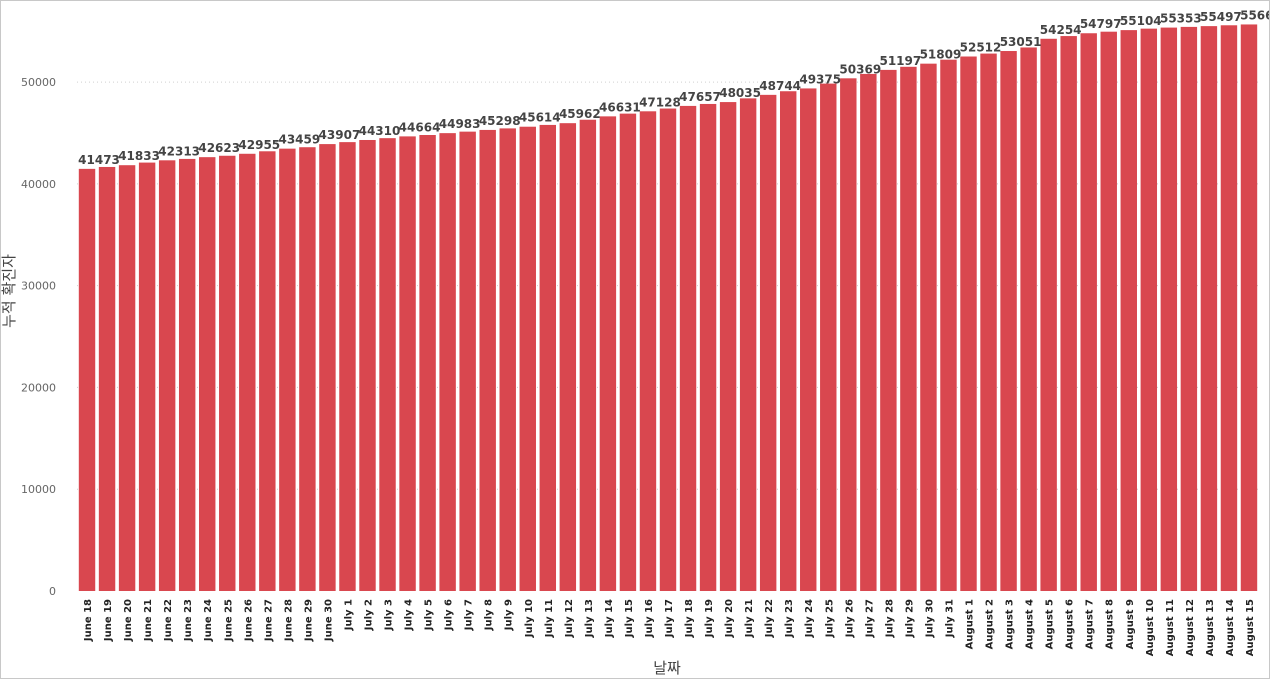 This screenshot has height=679, width=1270. What do you see at coordinates (1221, 17) in the screenshot?
I see `data-label: 55497` at bounding box center [1221, 17].